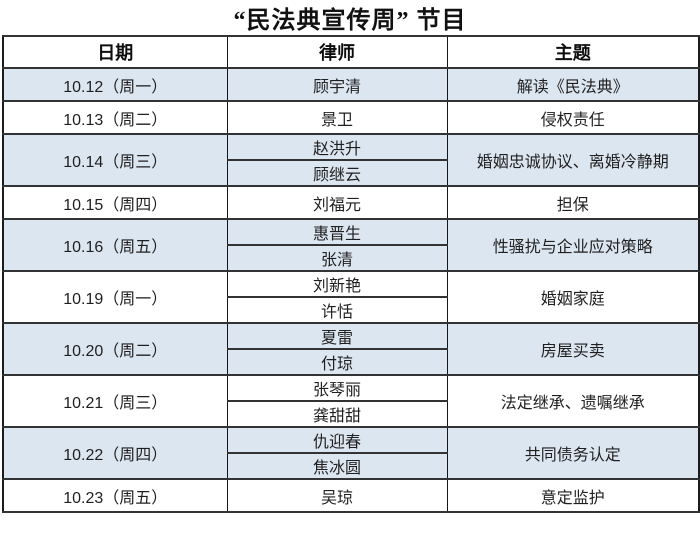  Describe the element at coordinates (573, 117) in the screenshot. I see `topic-cell: 侵权责任` at that location.